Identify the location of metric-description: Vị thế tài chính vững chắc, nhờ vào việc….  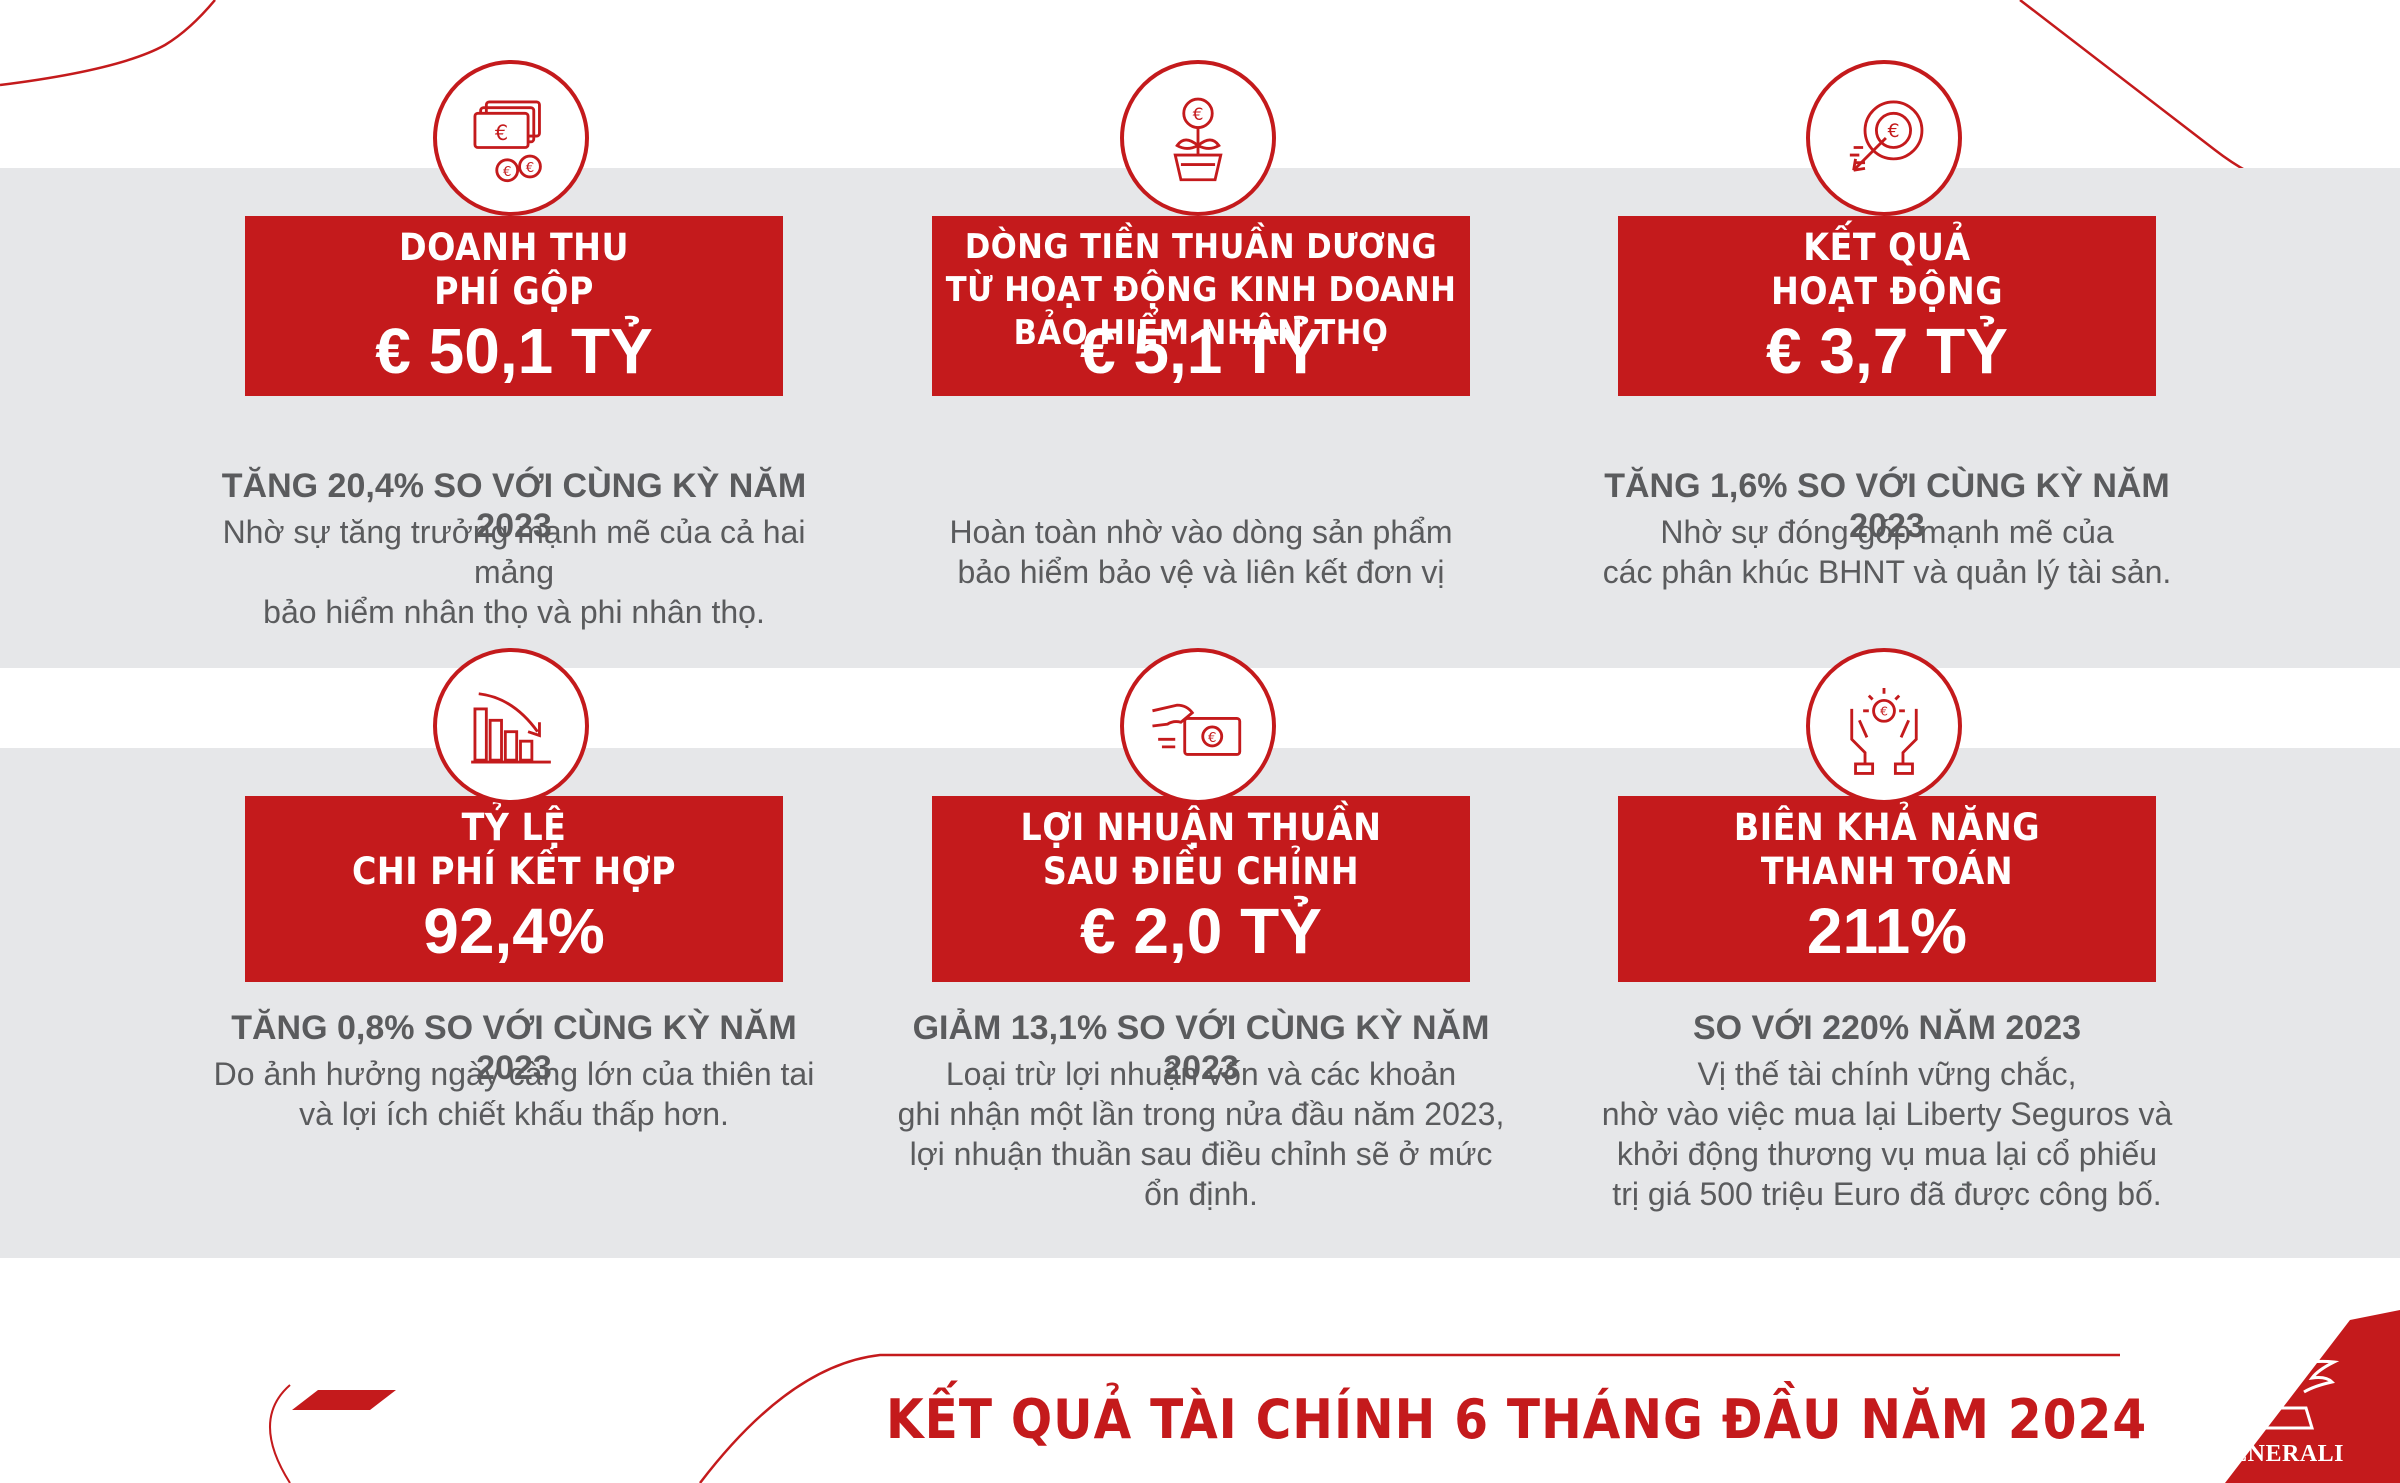
(1887, 1134).